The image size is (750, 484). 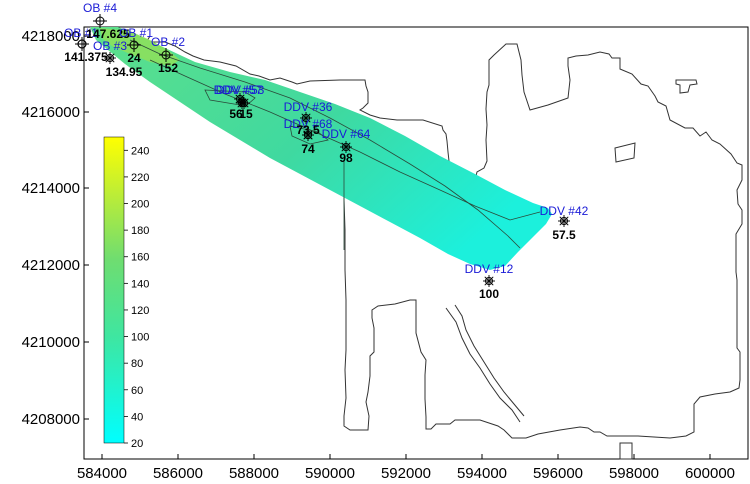 I want to click on colorbar-tick-label: 200, so click(x=140, y=205).